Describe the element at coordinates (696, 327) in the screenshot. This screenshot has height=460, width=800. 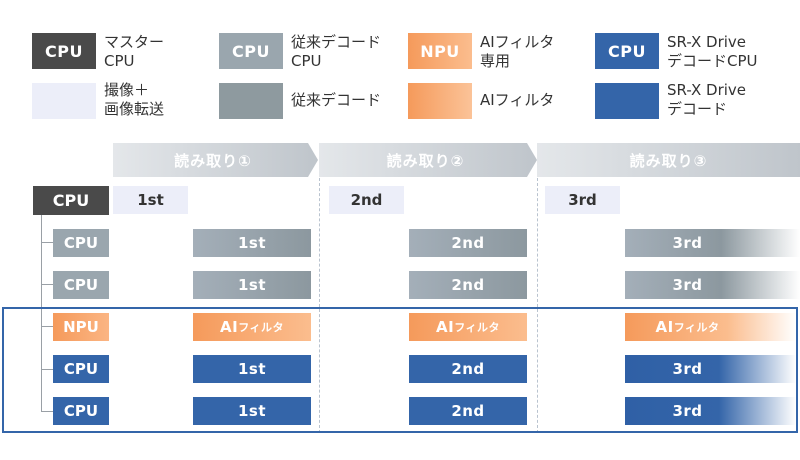
I see `ai-filter-block-3-filter: フィルタ` at that location.